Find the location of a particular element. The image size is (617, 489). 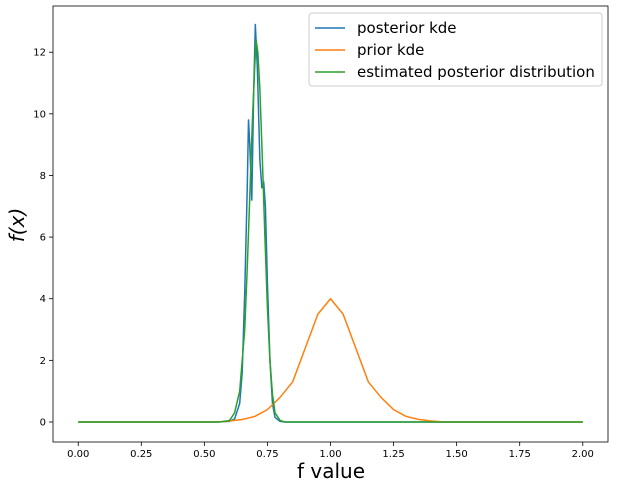

y-tick-label: 8 is located at coordinates (43, 176).